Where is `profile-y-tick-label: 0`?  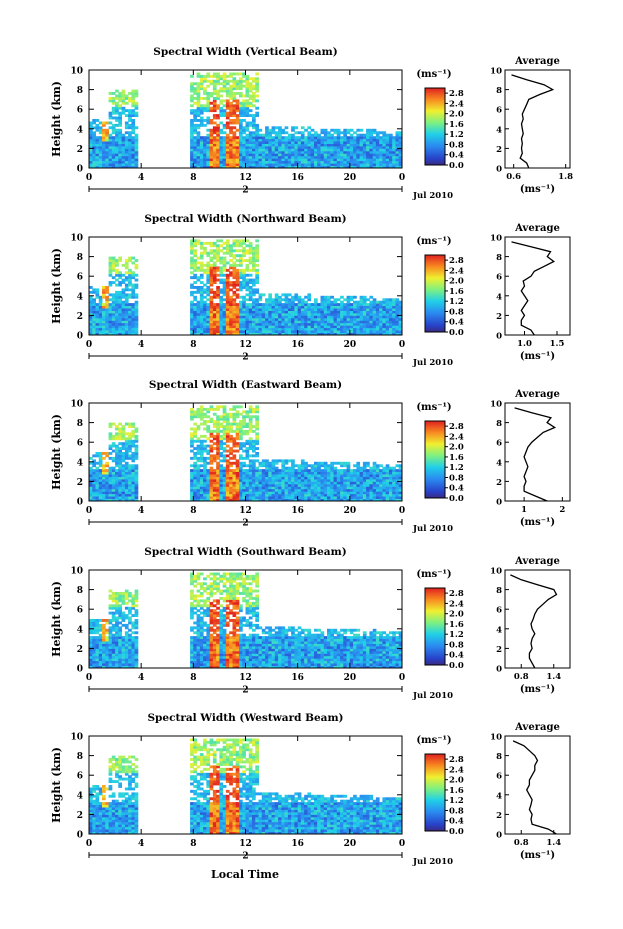 profile-y-tick-label: 0 is located at coordinates (499, 337).